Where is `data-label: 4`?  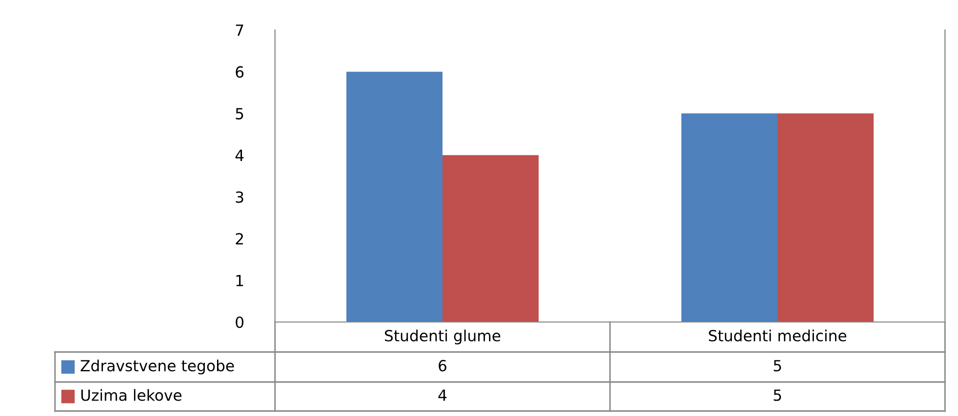
data-label: 4 is located at coordinates (442, 395).